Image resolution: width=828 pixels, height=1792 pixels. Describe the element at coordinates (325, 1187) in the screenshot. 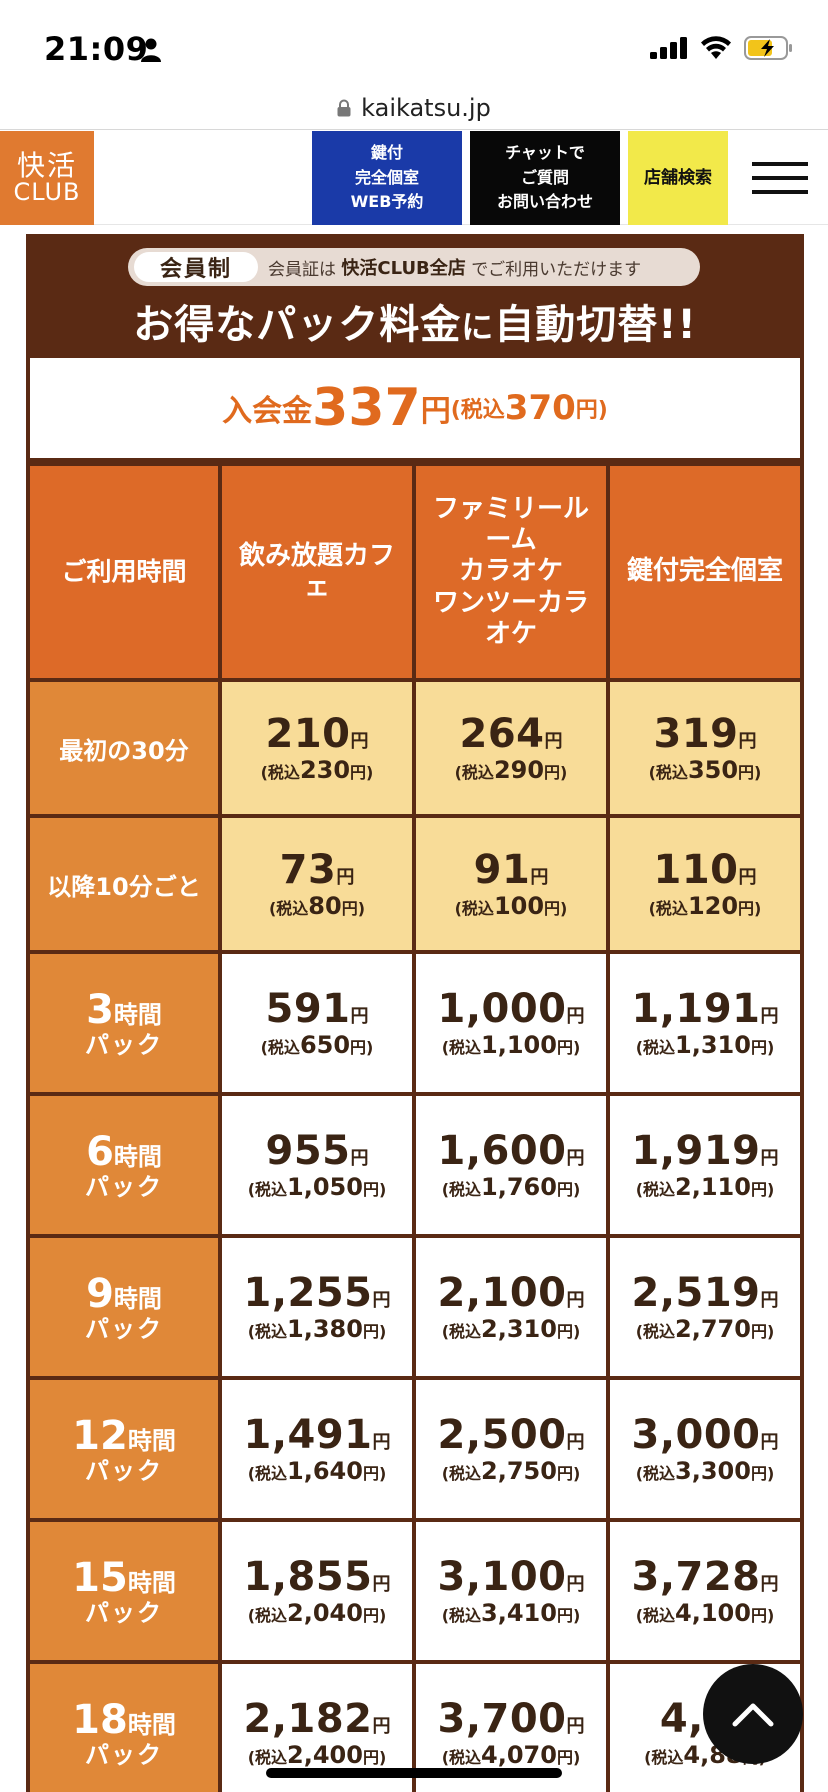

I see `tax-amount: 1,050` at that location.